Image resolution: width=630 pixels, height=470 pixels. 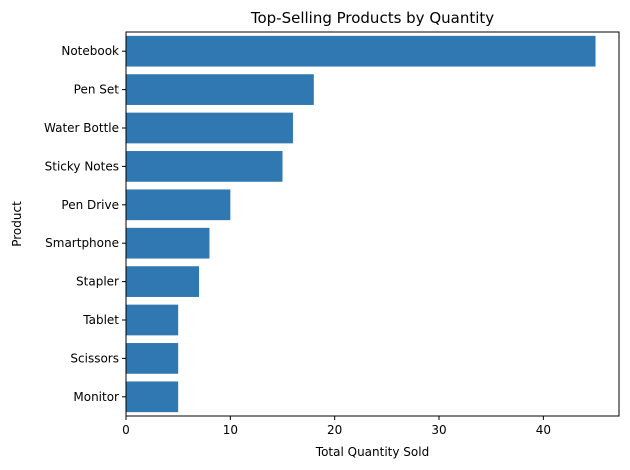 What do you see at coordinates (438, 430) in the screenshot?
I see `x-tick-label: 30` at bounding box center [438, 430].